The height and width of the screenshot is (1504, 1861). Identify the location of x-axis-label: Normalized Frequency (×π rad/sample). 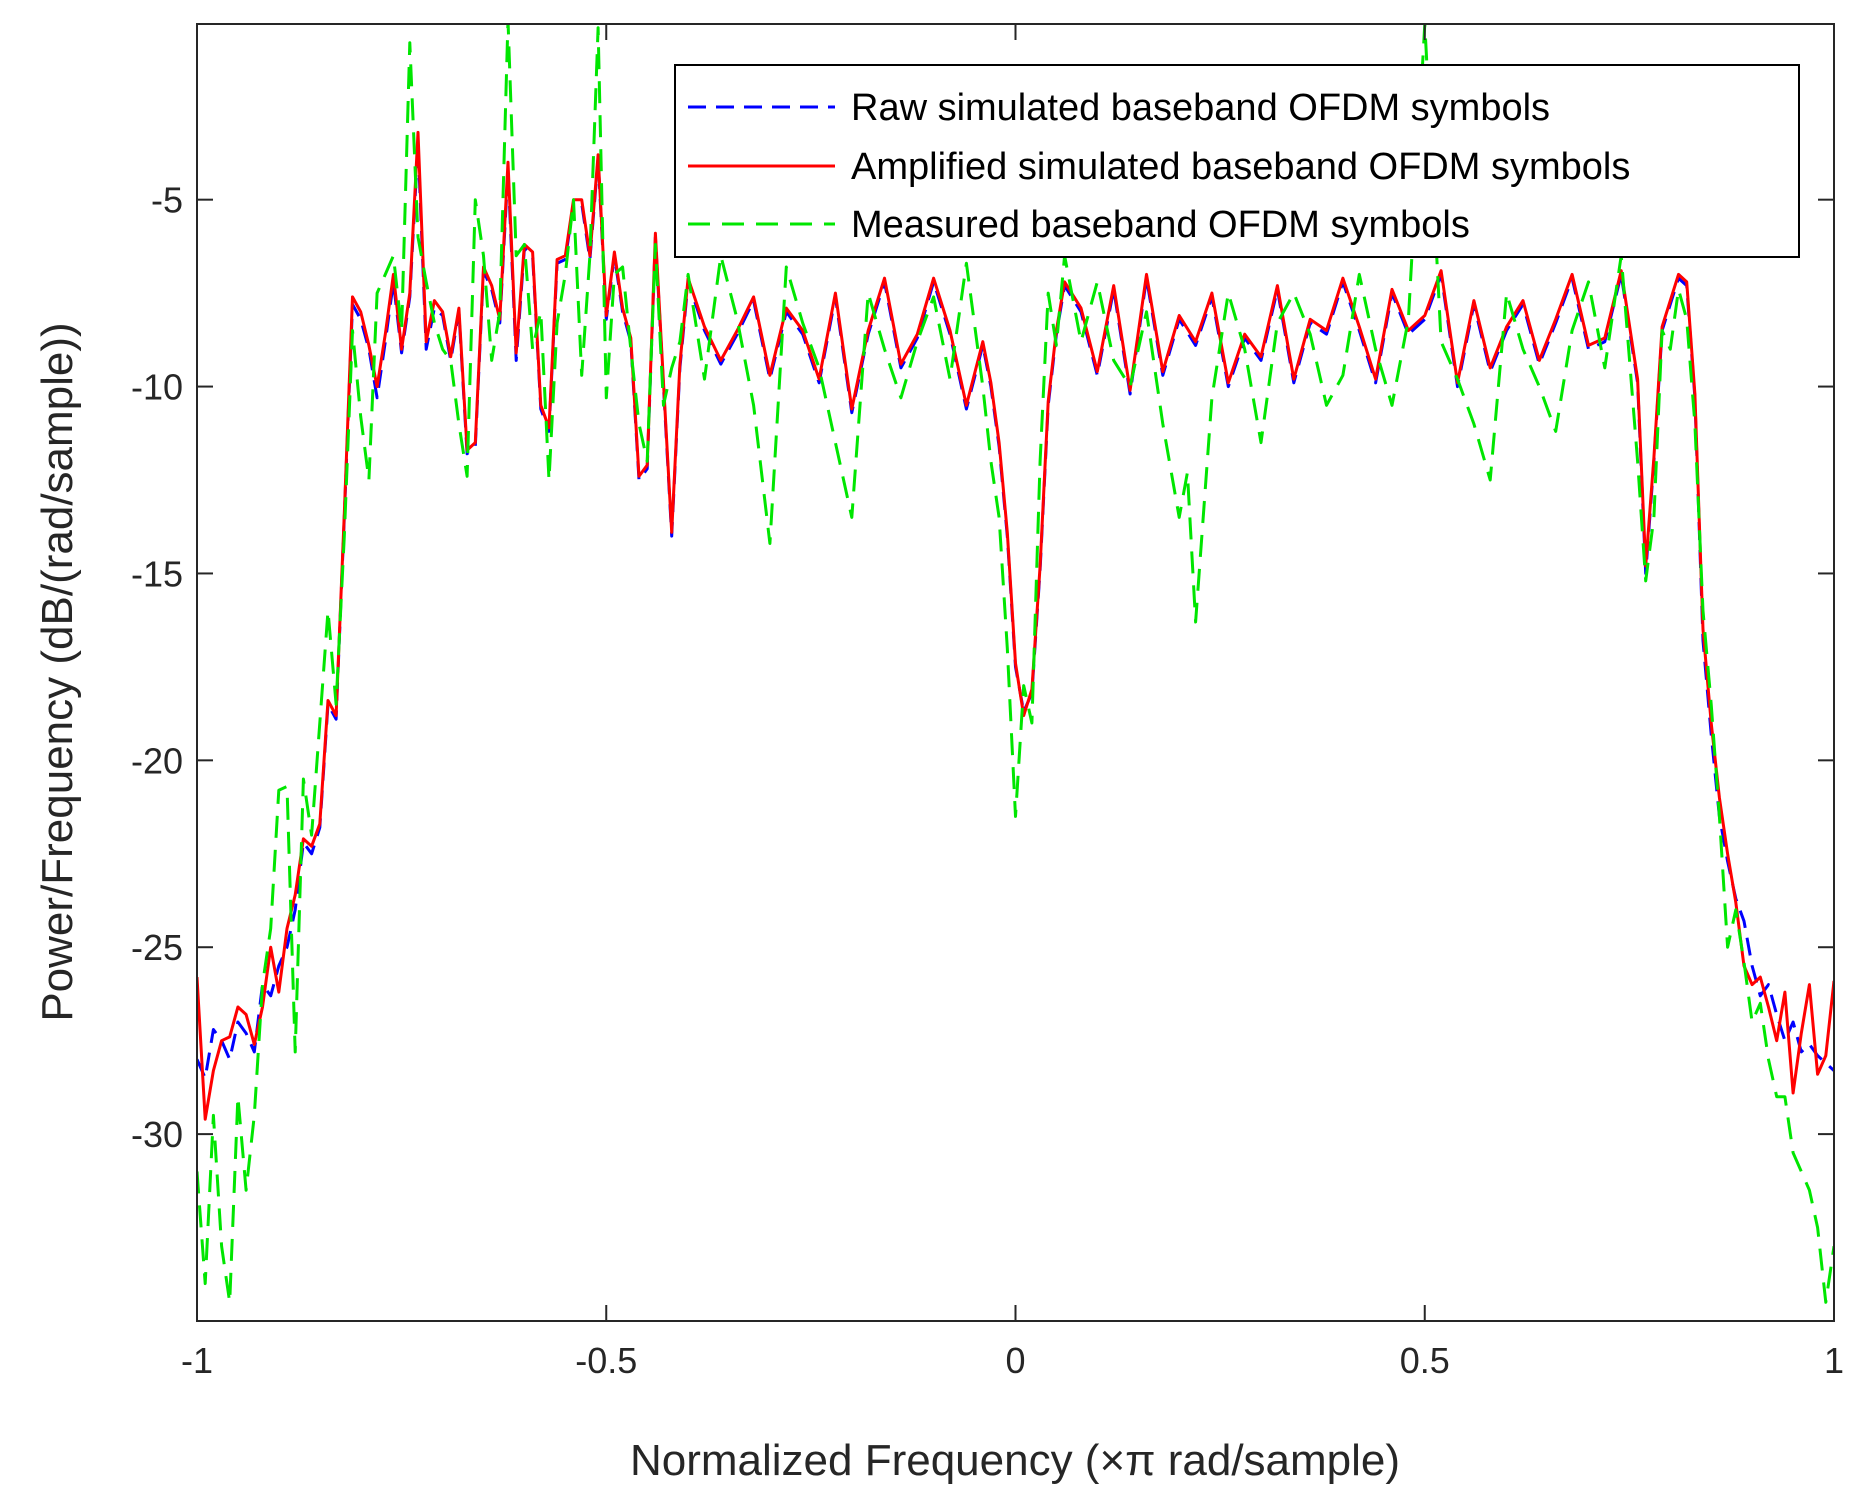
(1015, 1460).